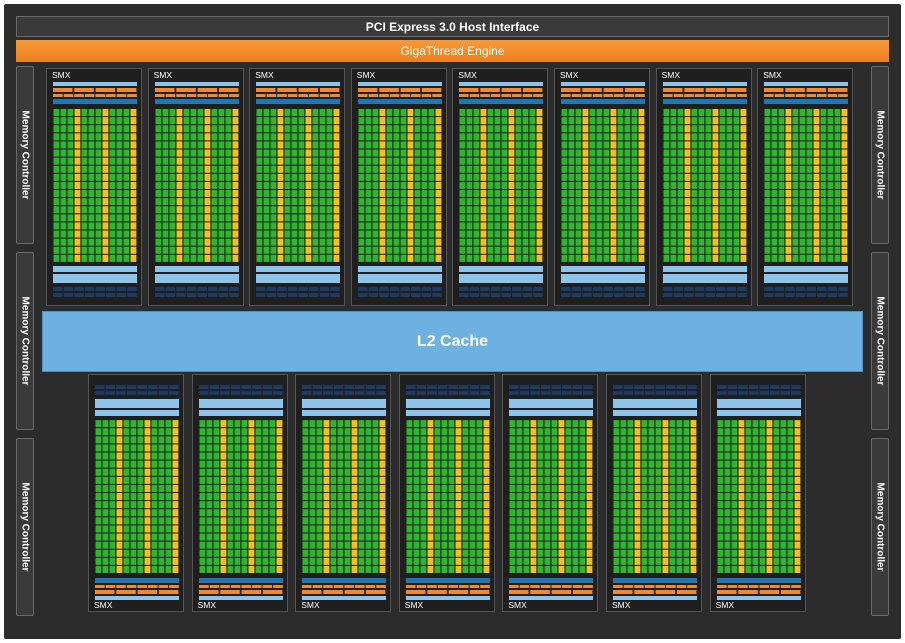 This screenshot has width=905, height=643. What do you see at coordinates (447, 492) in the screenshot?
I see `smx-schematic` at bounding box center [447, 492].